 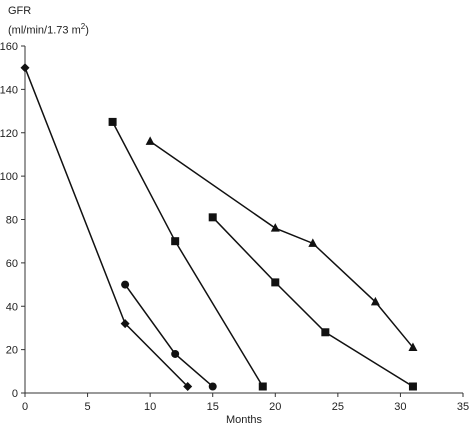 I want to click on y-tick-label: 0, so click(x=15, y=394).